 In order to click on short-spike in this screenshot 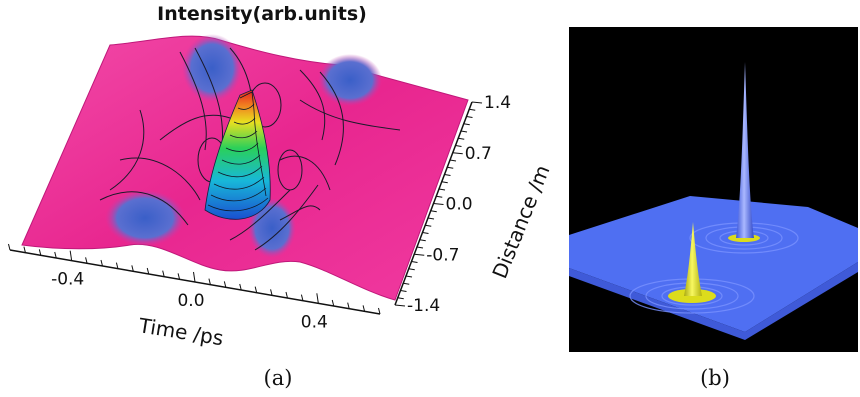, I will do `click(693, 259)`.